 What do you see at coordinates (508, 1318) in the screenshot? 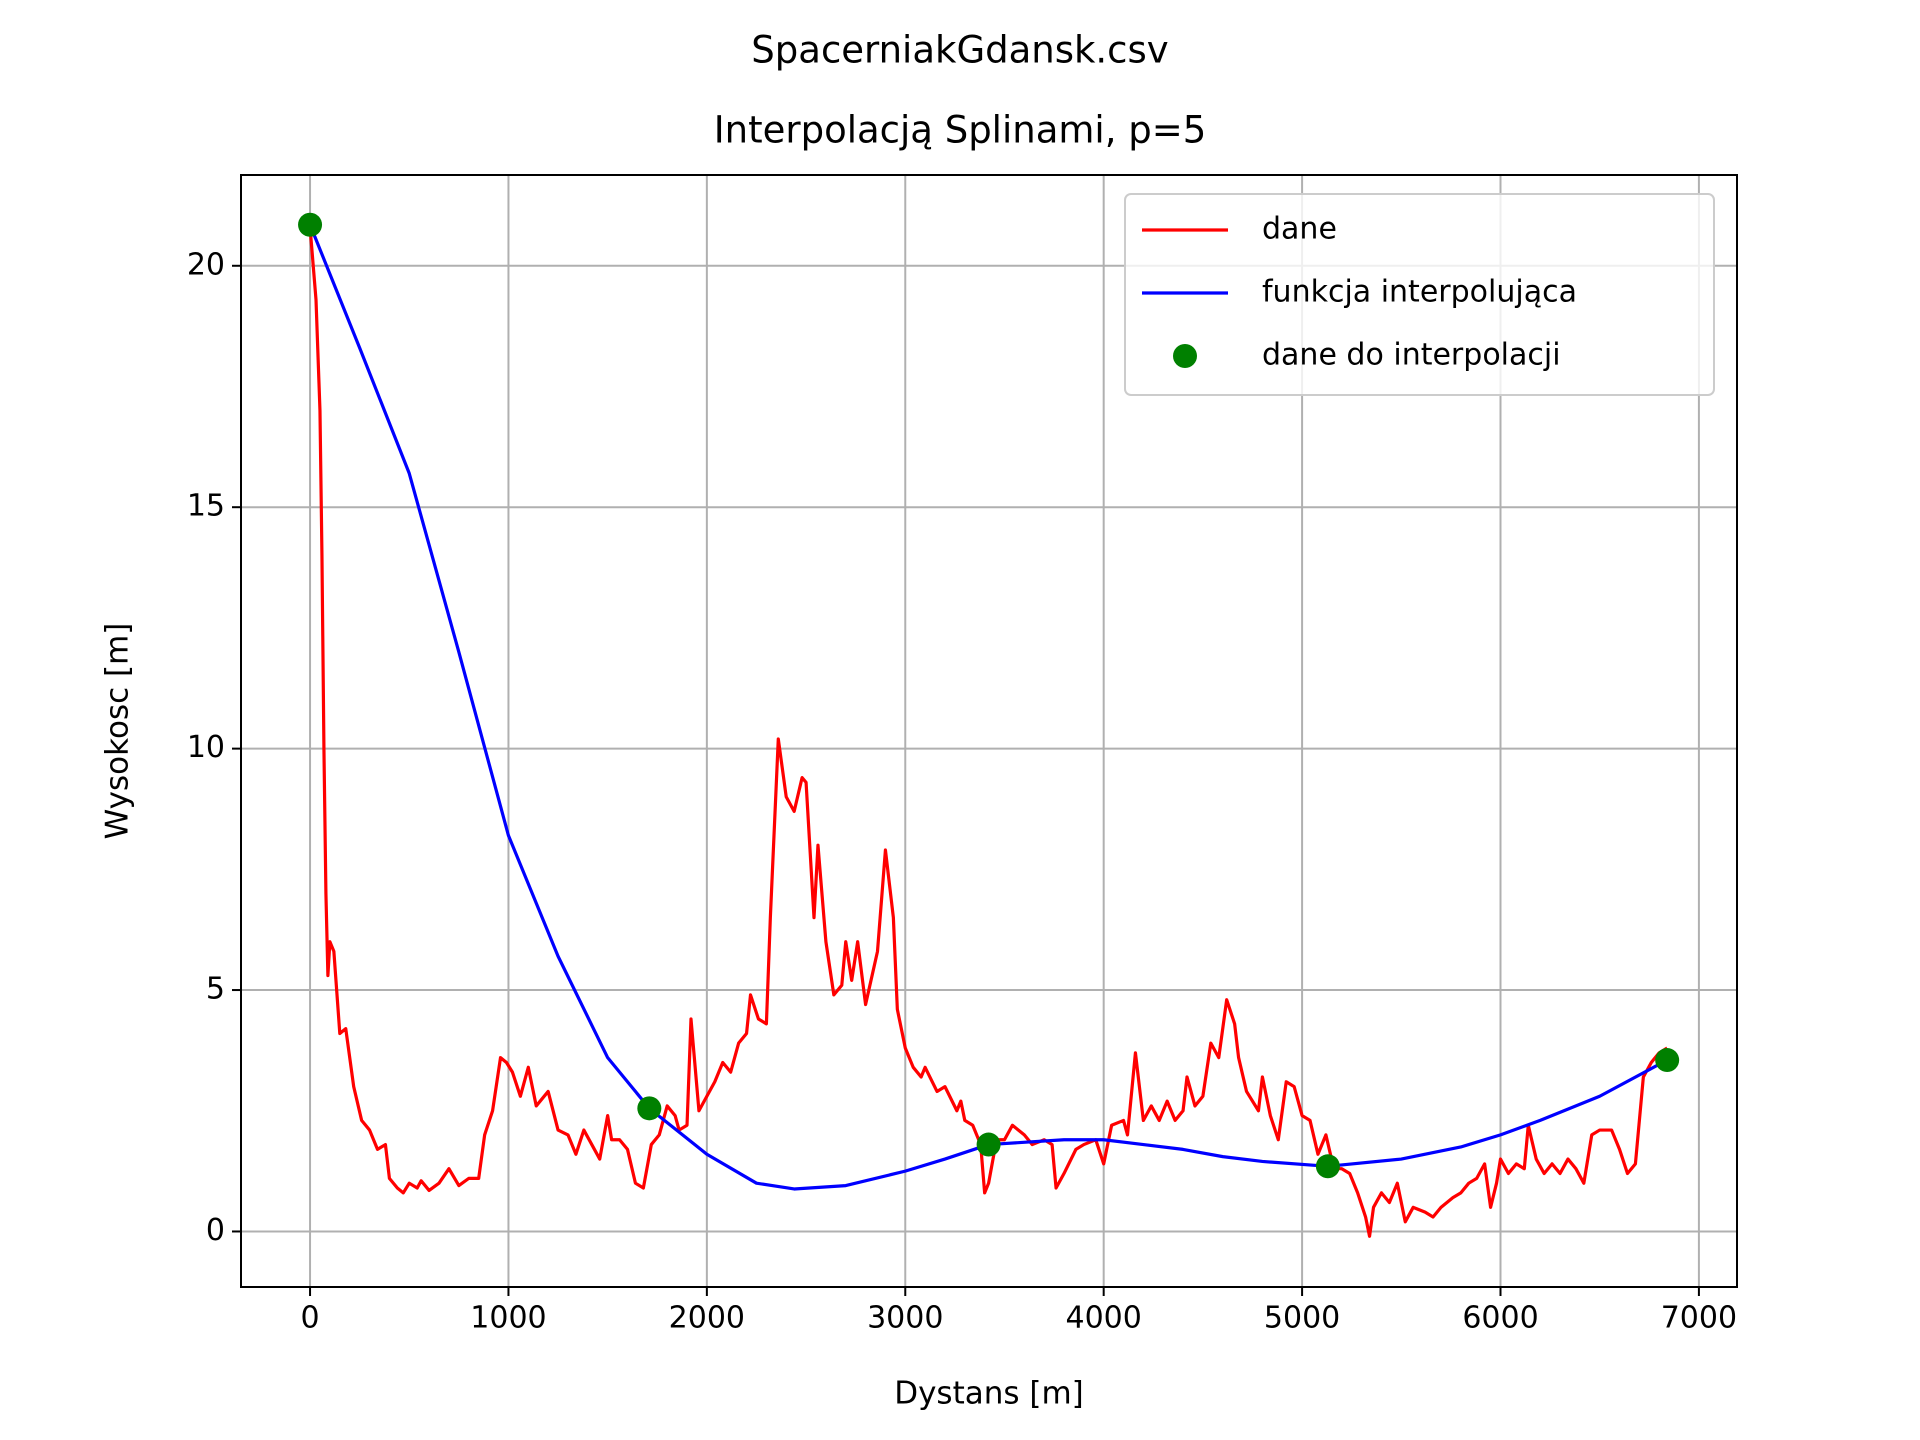
I see `x-tick-label: 1000` at bounding box center [508, 1318].